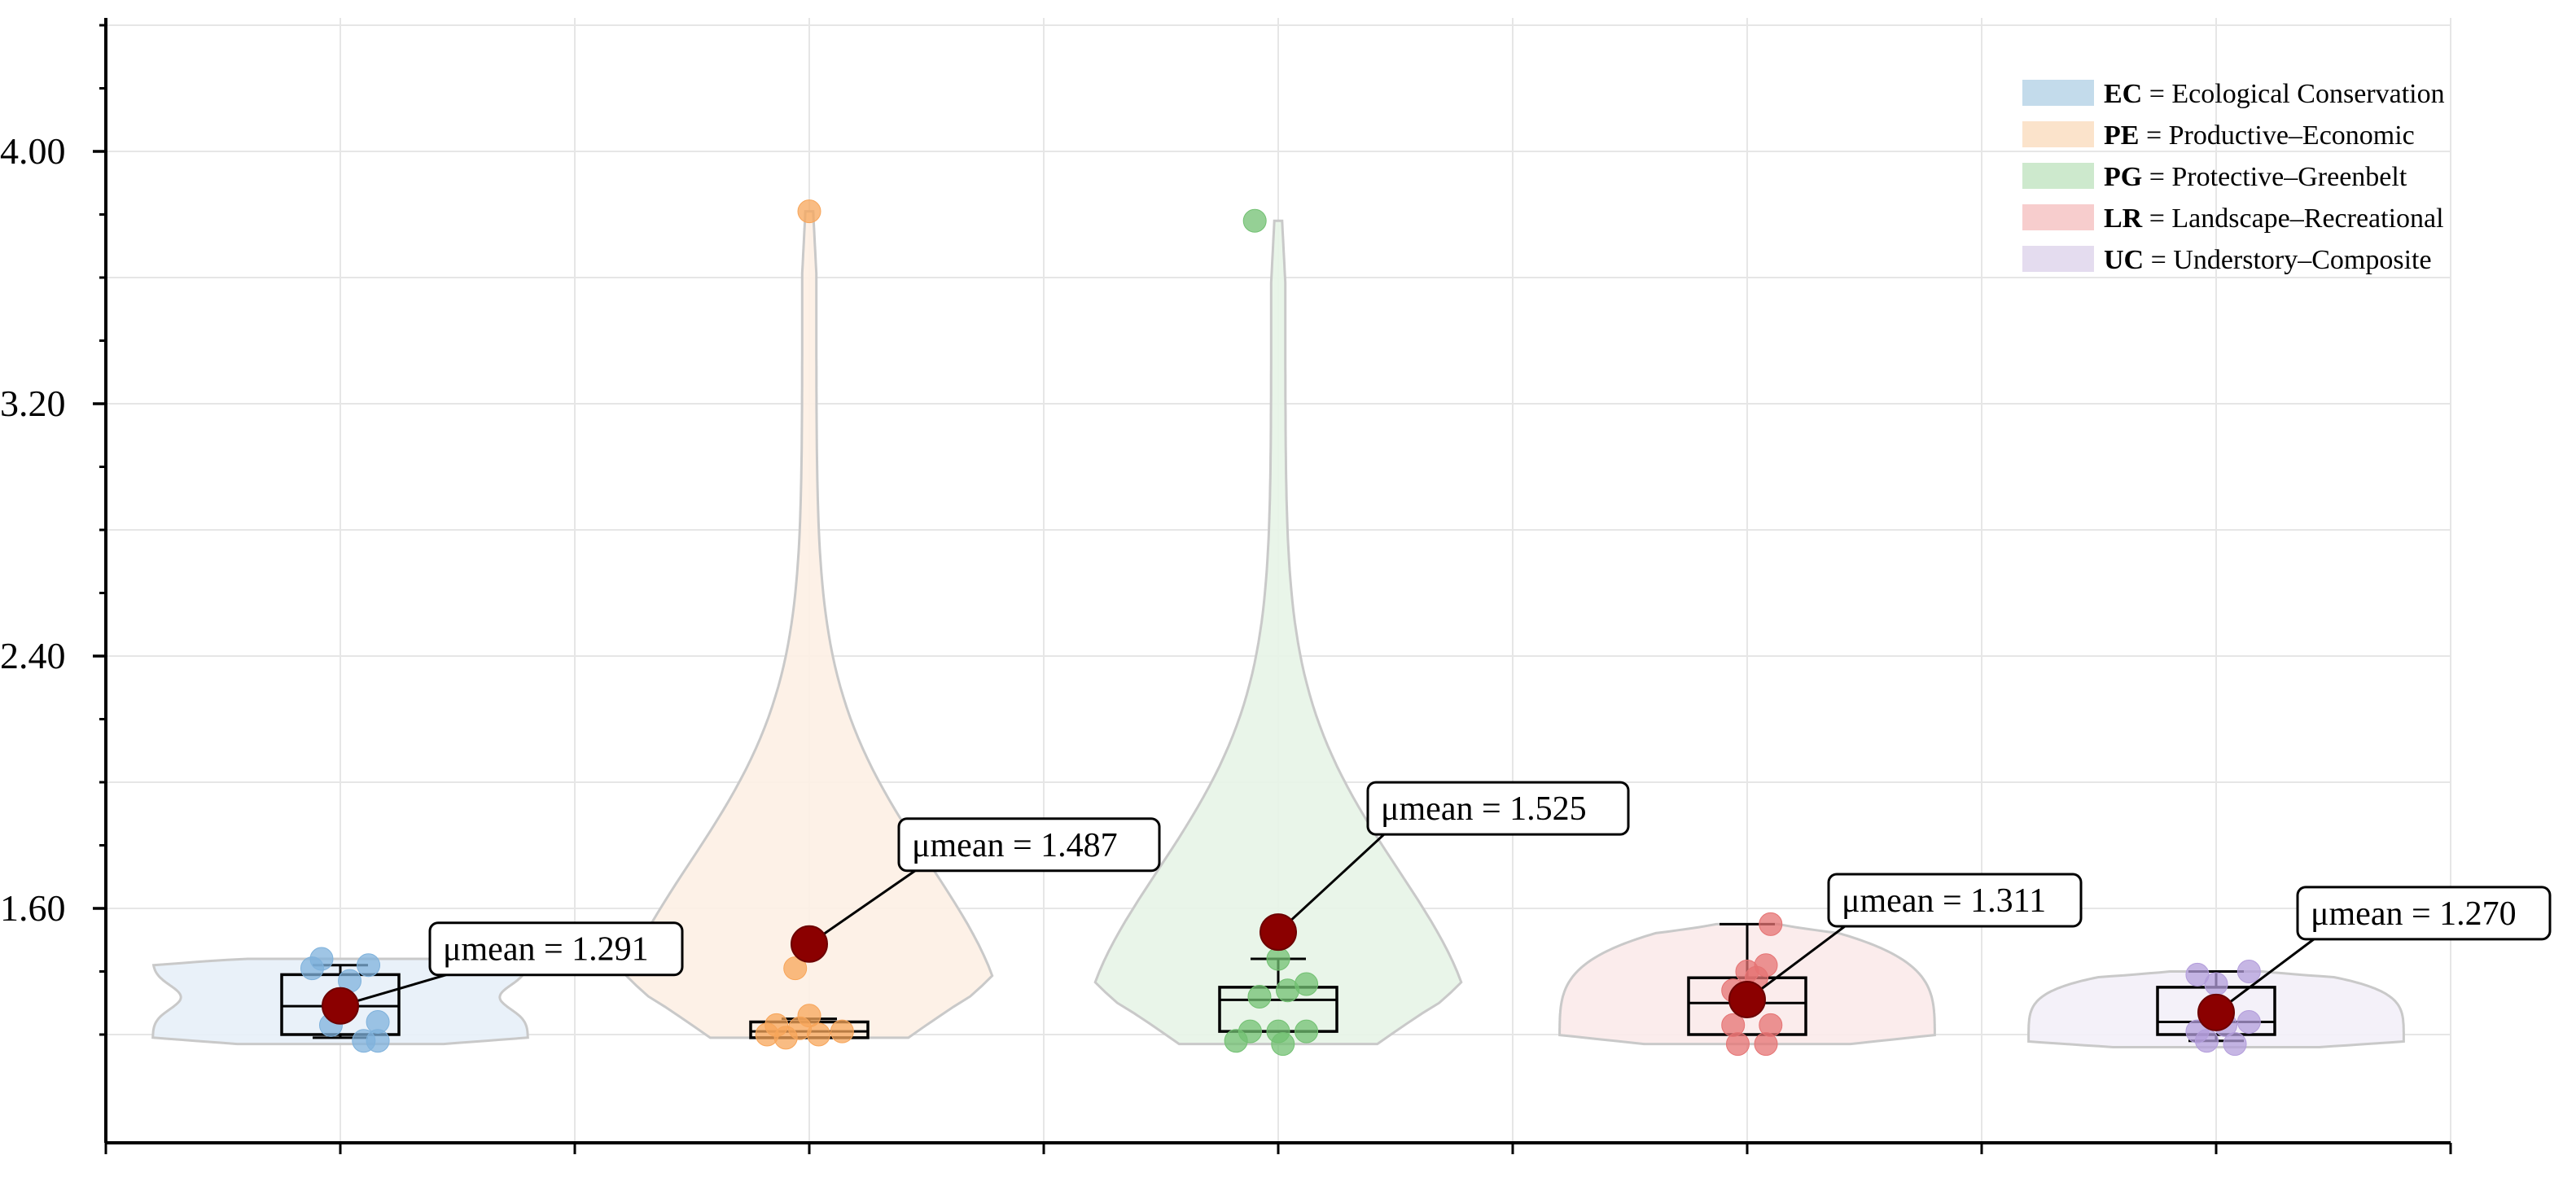 Image resolution: width=2576 pixels, height=1177 pixels. Describe the element at coordinates (2058, 176) in the screenshot. I see `legend-swatch-pg` at that location.